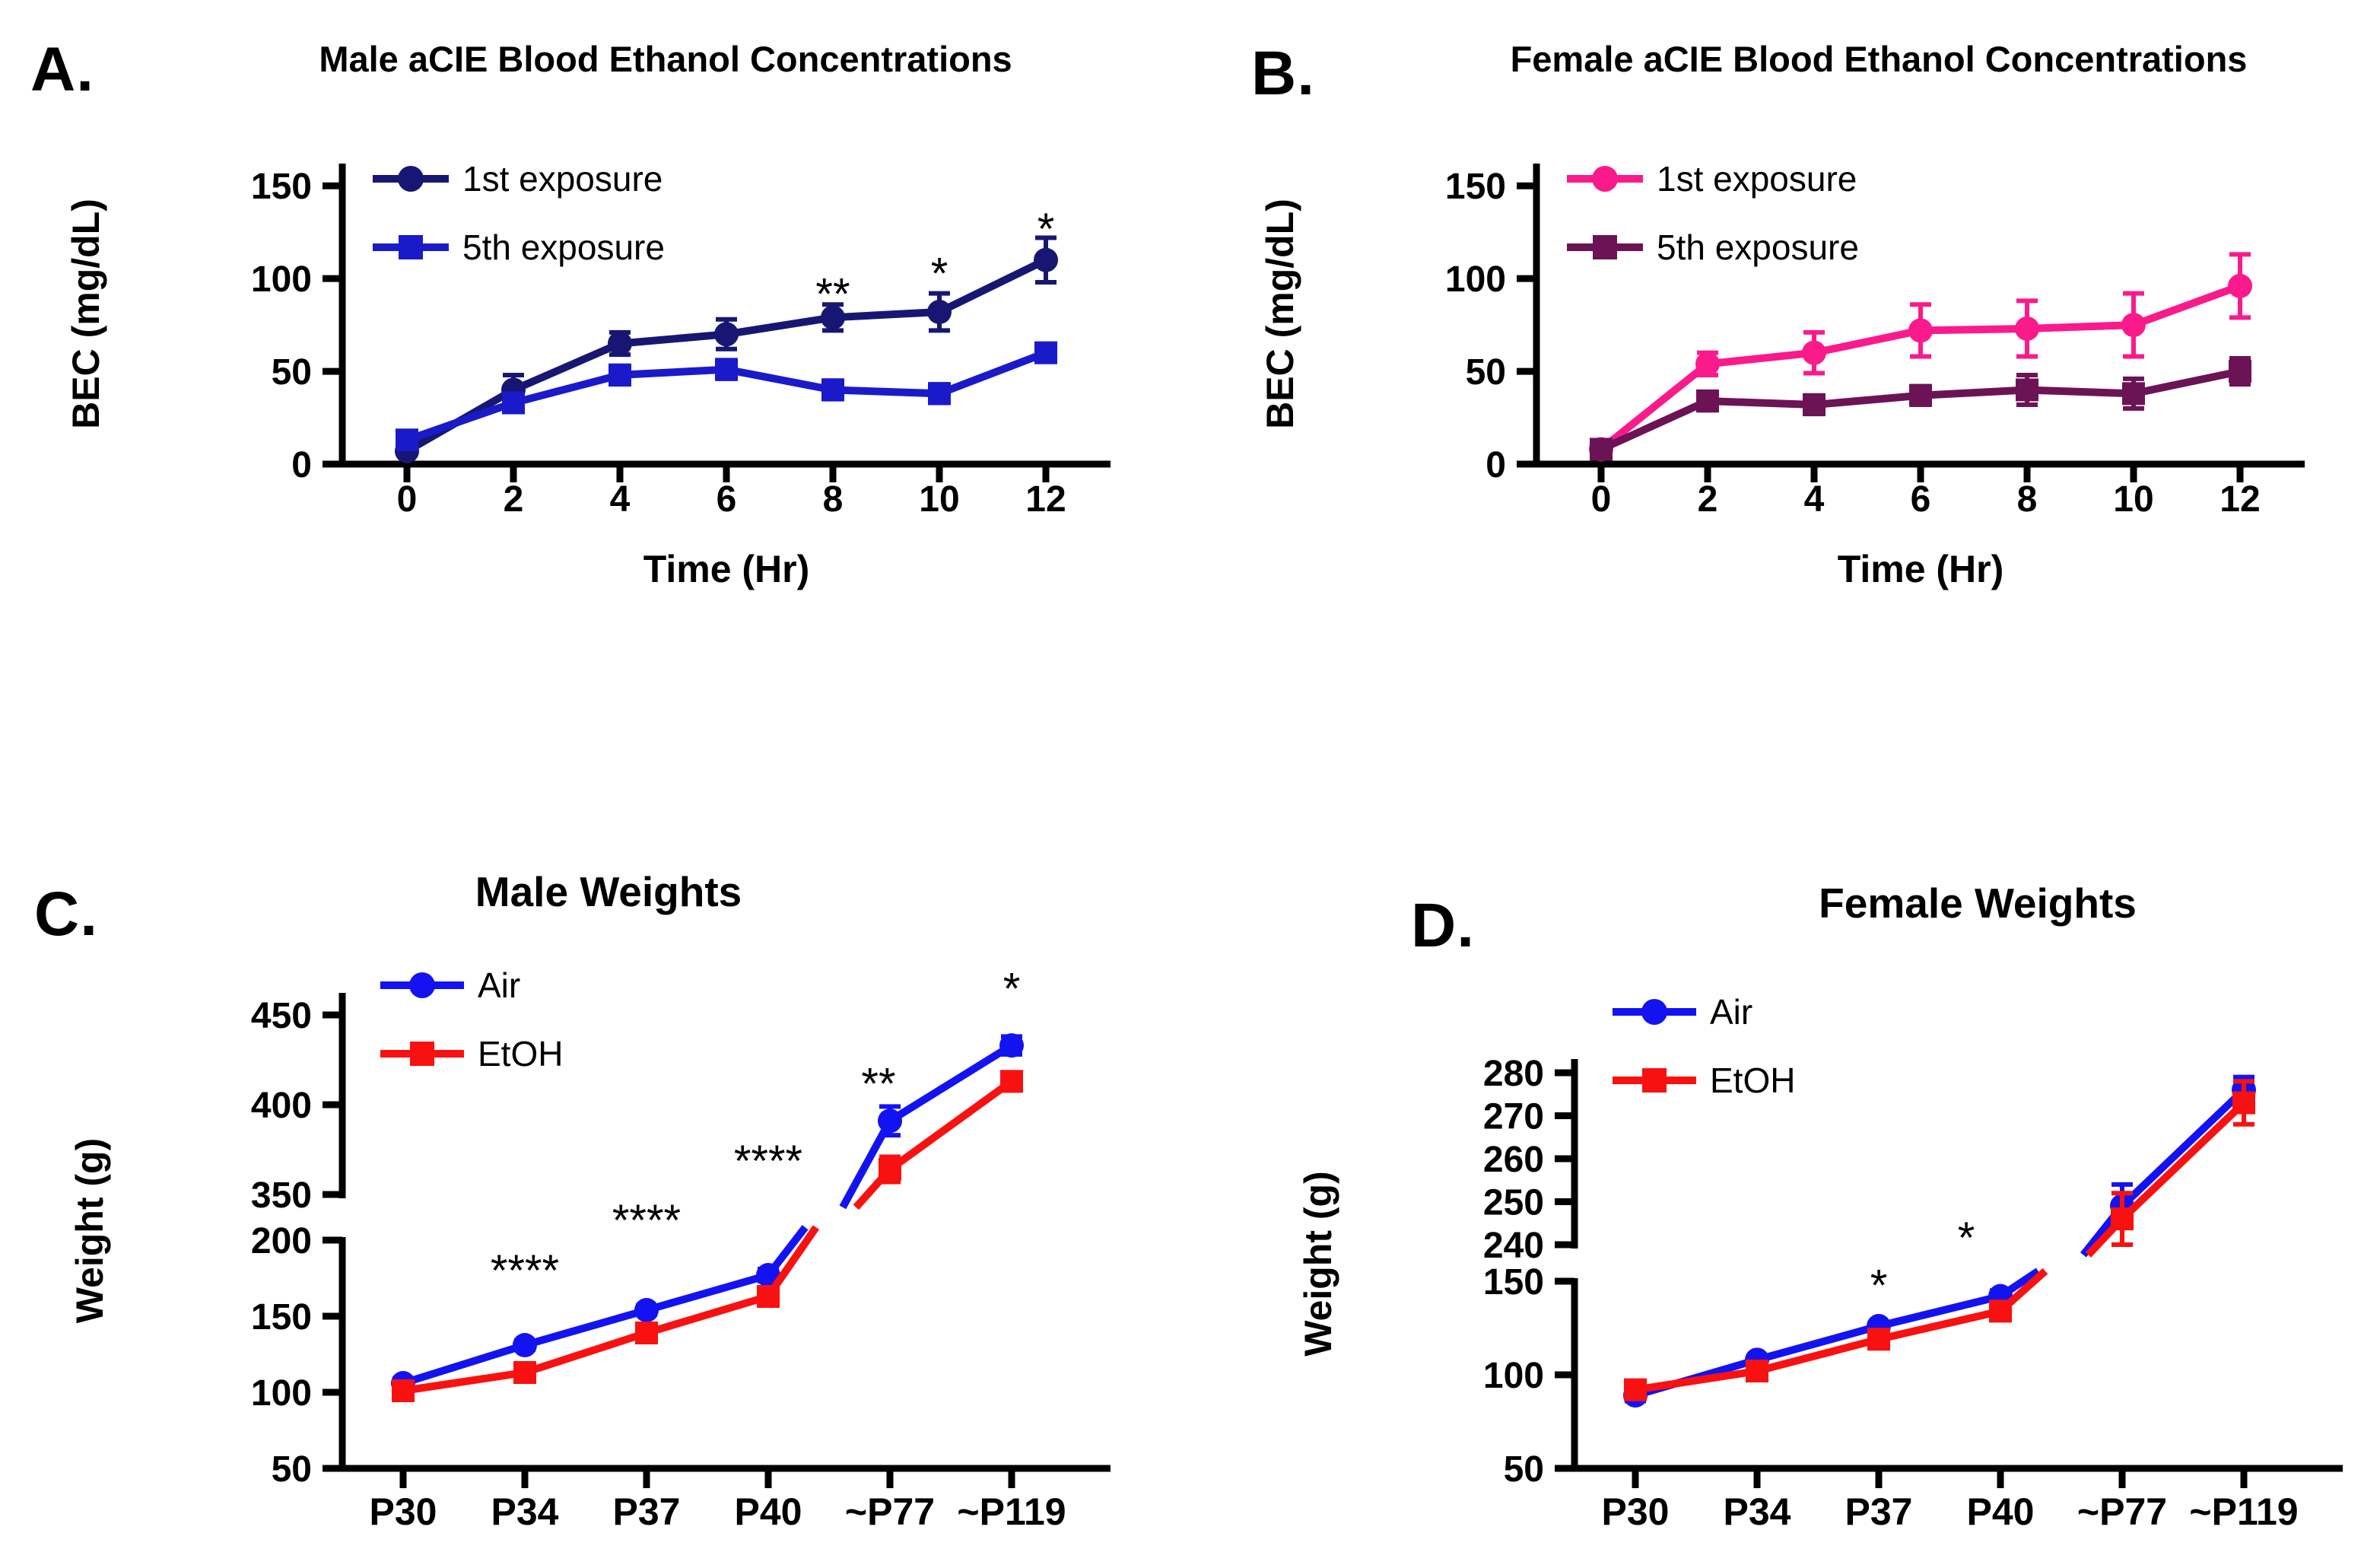 The width and height of the screenshot is (2380, 1565). What do you see at coordinates (62, 69) in the screenshot?
I see `panel-label-a: A.` at bounding box center [62, 69].